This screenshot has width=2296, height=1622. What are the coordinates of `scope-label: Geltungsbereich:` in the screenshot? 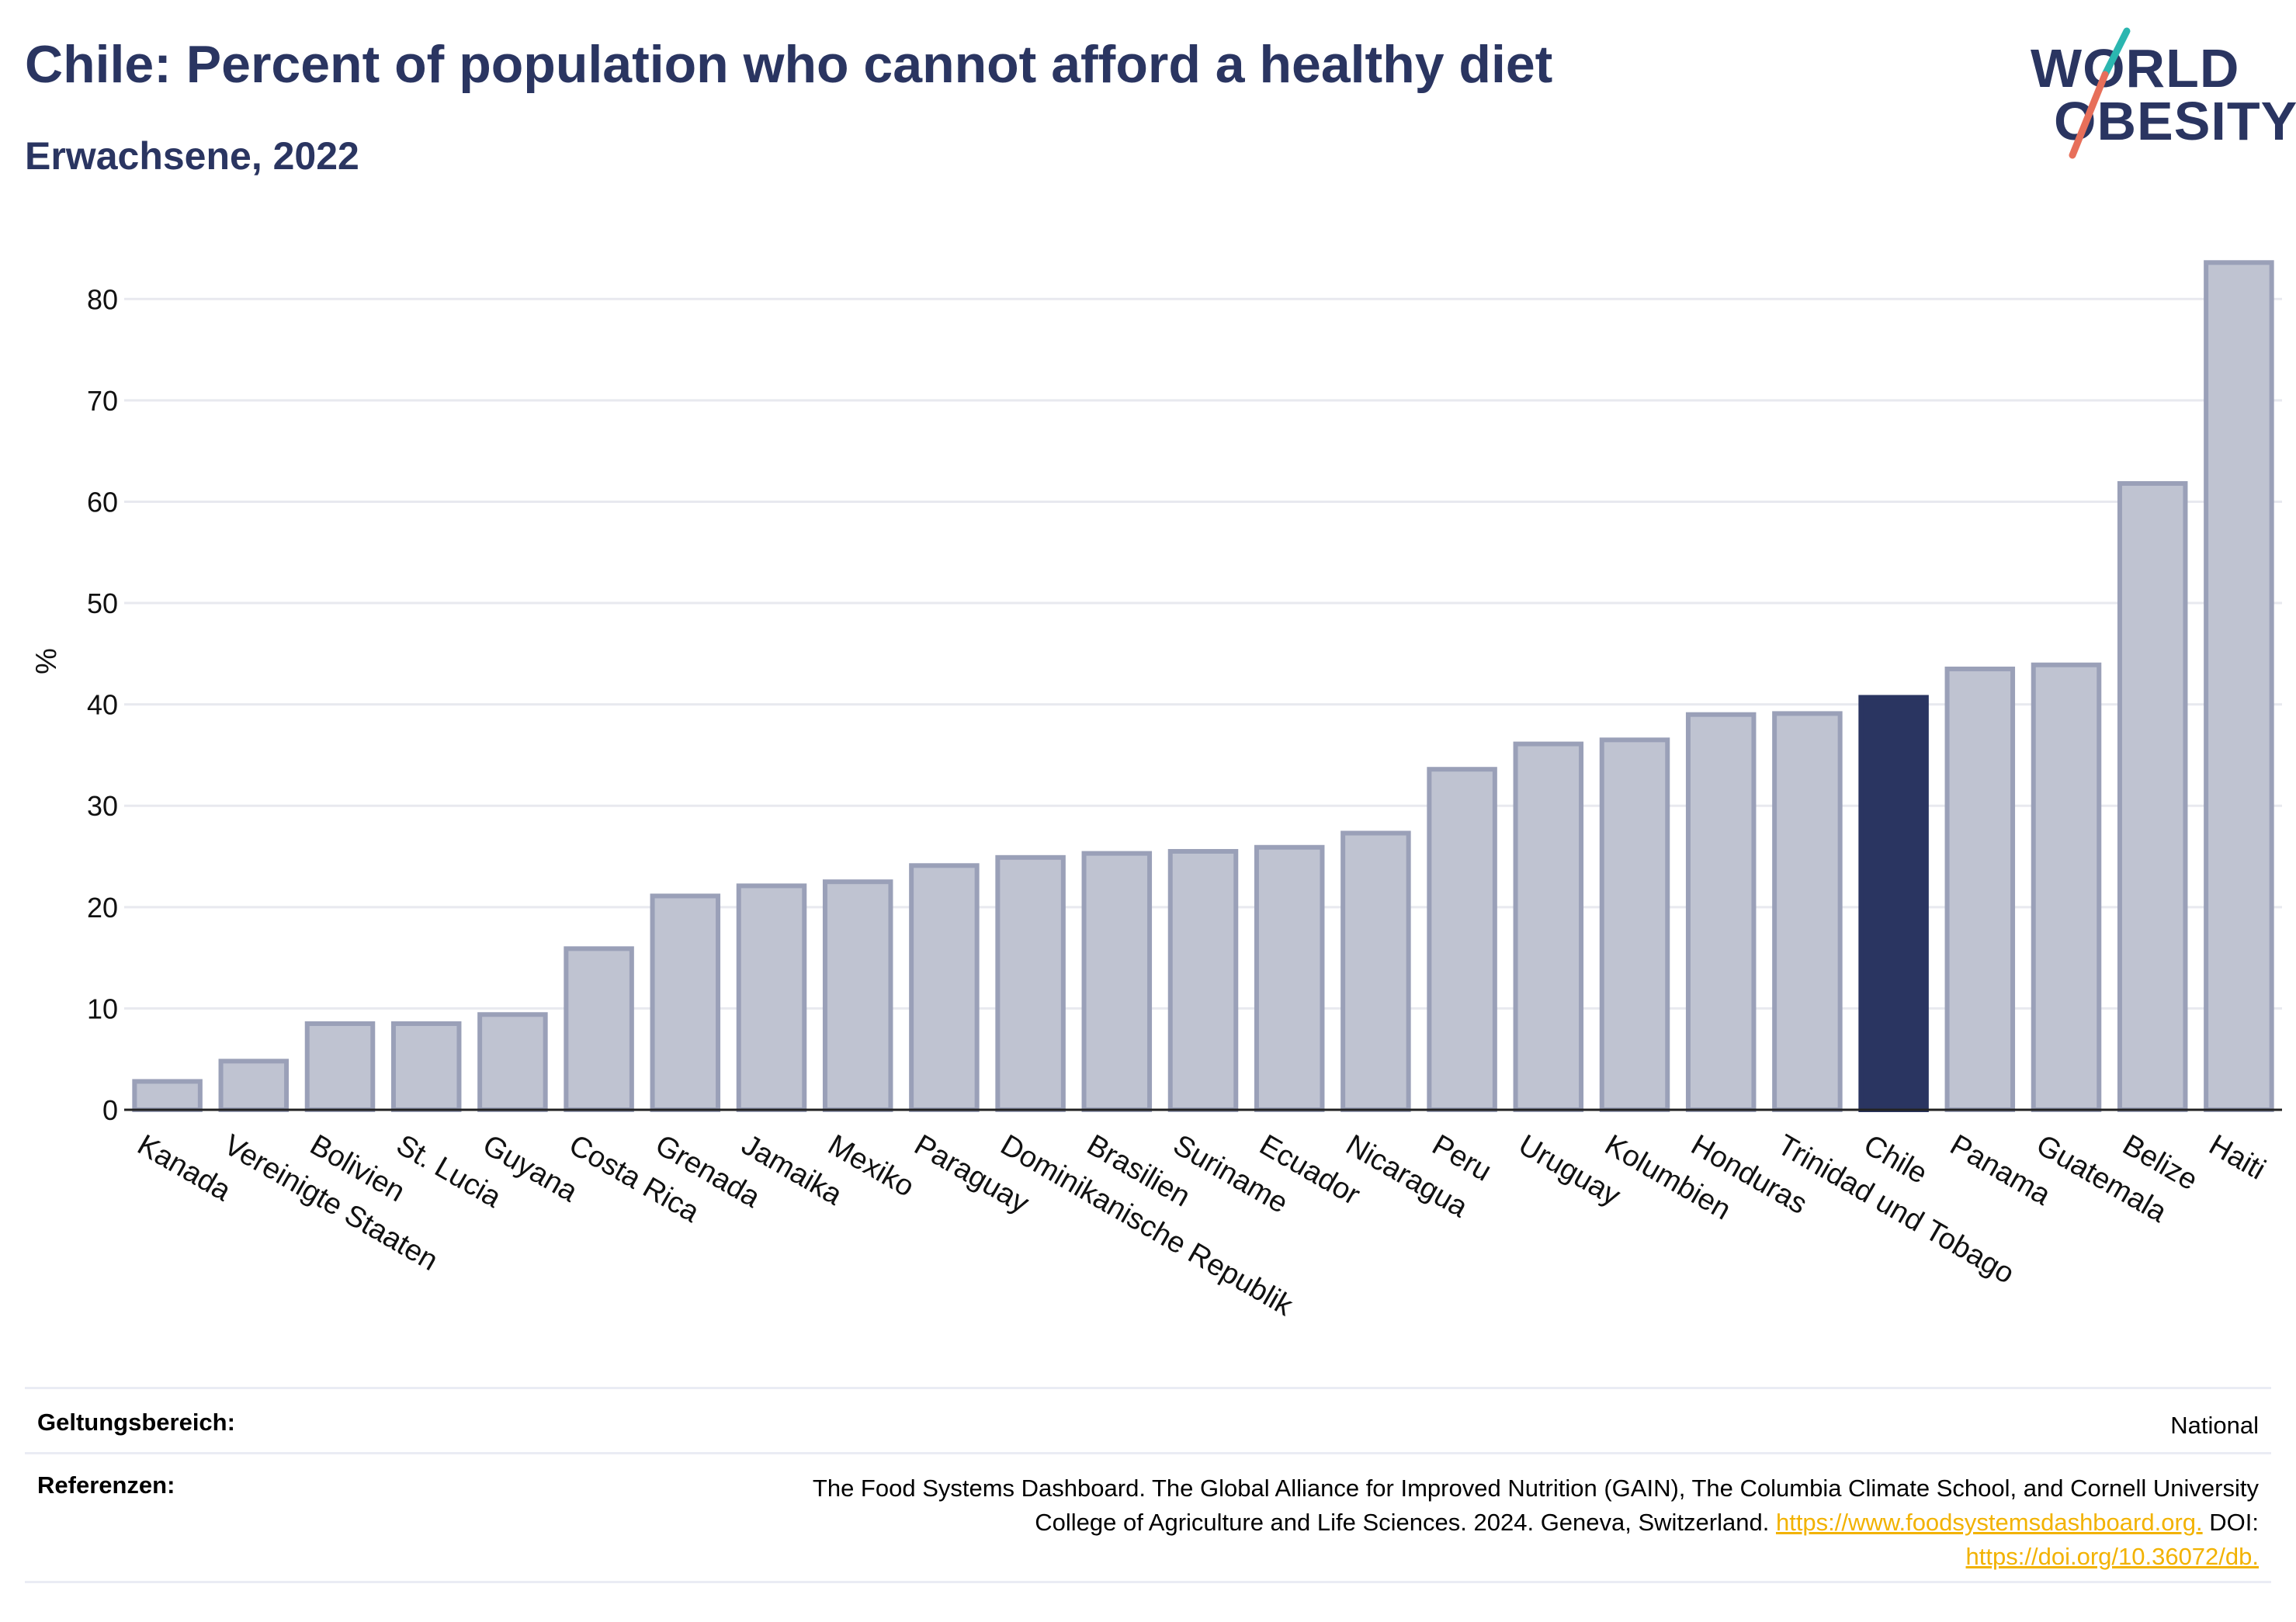 It's located at (136, 1422).